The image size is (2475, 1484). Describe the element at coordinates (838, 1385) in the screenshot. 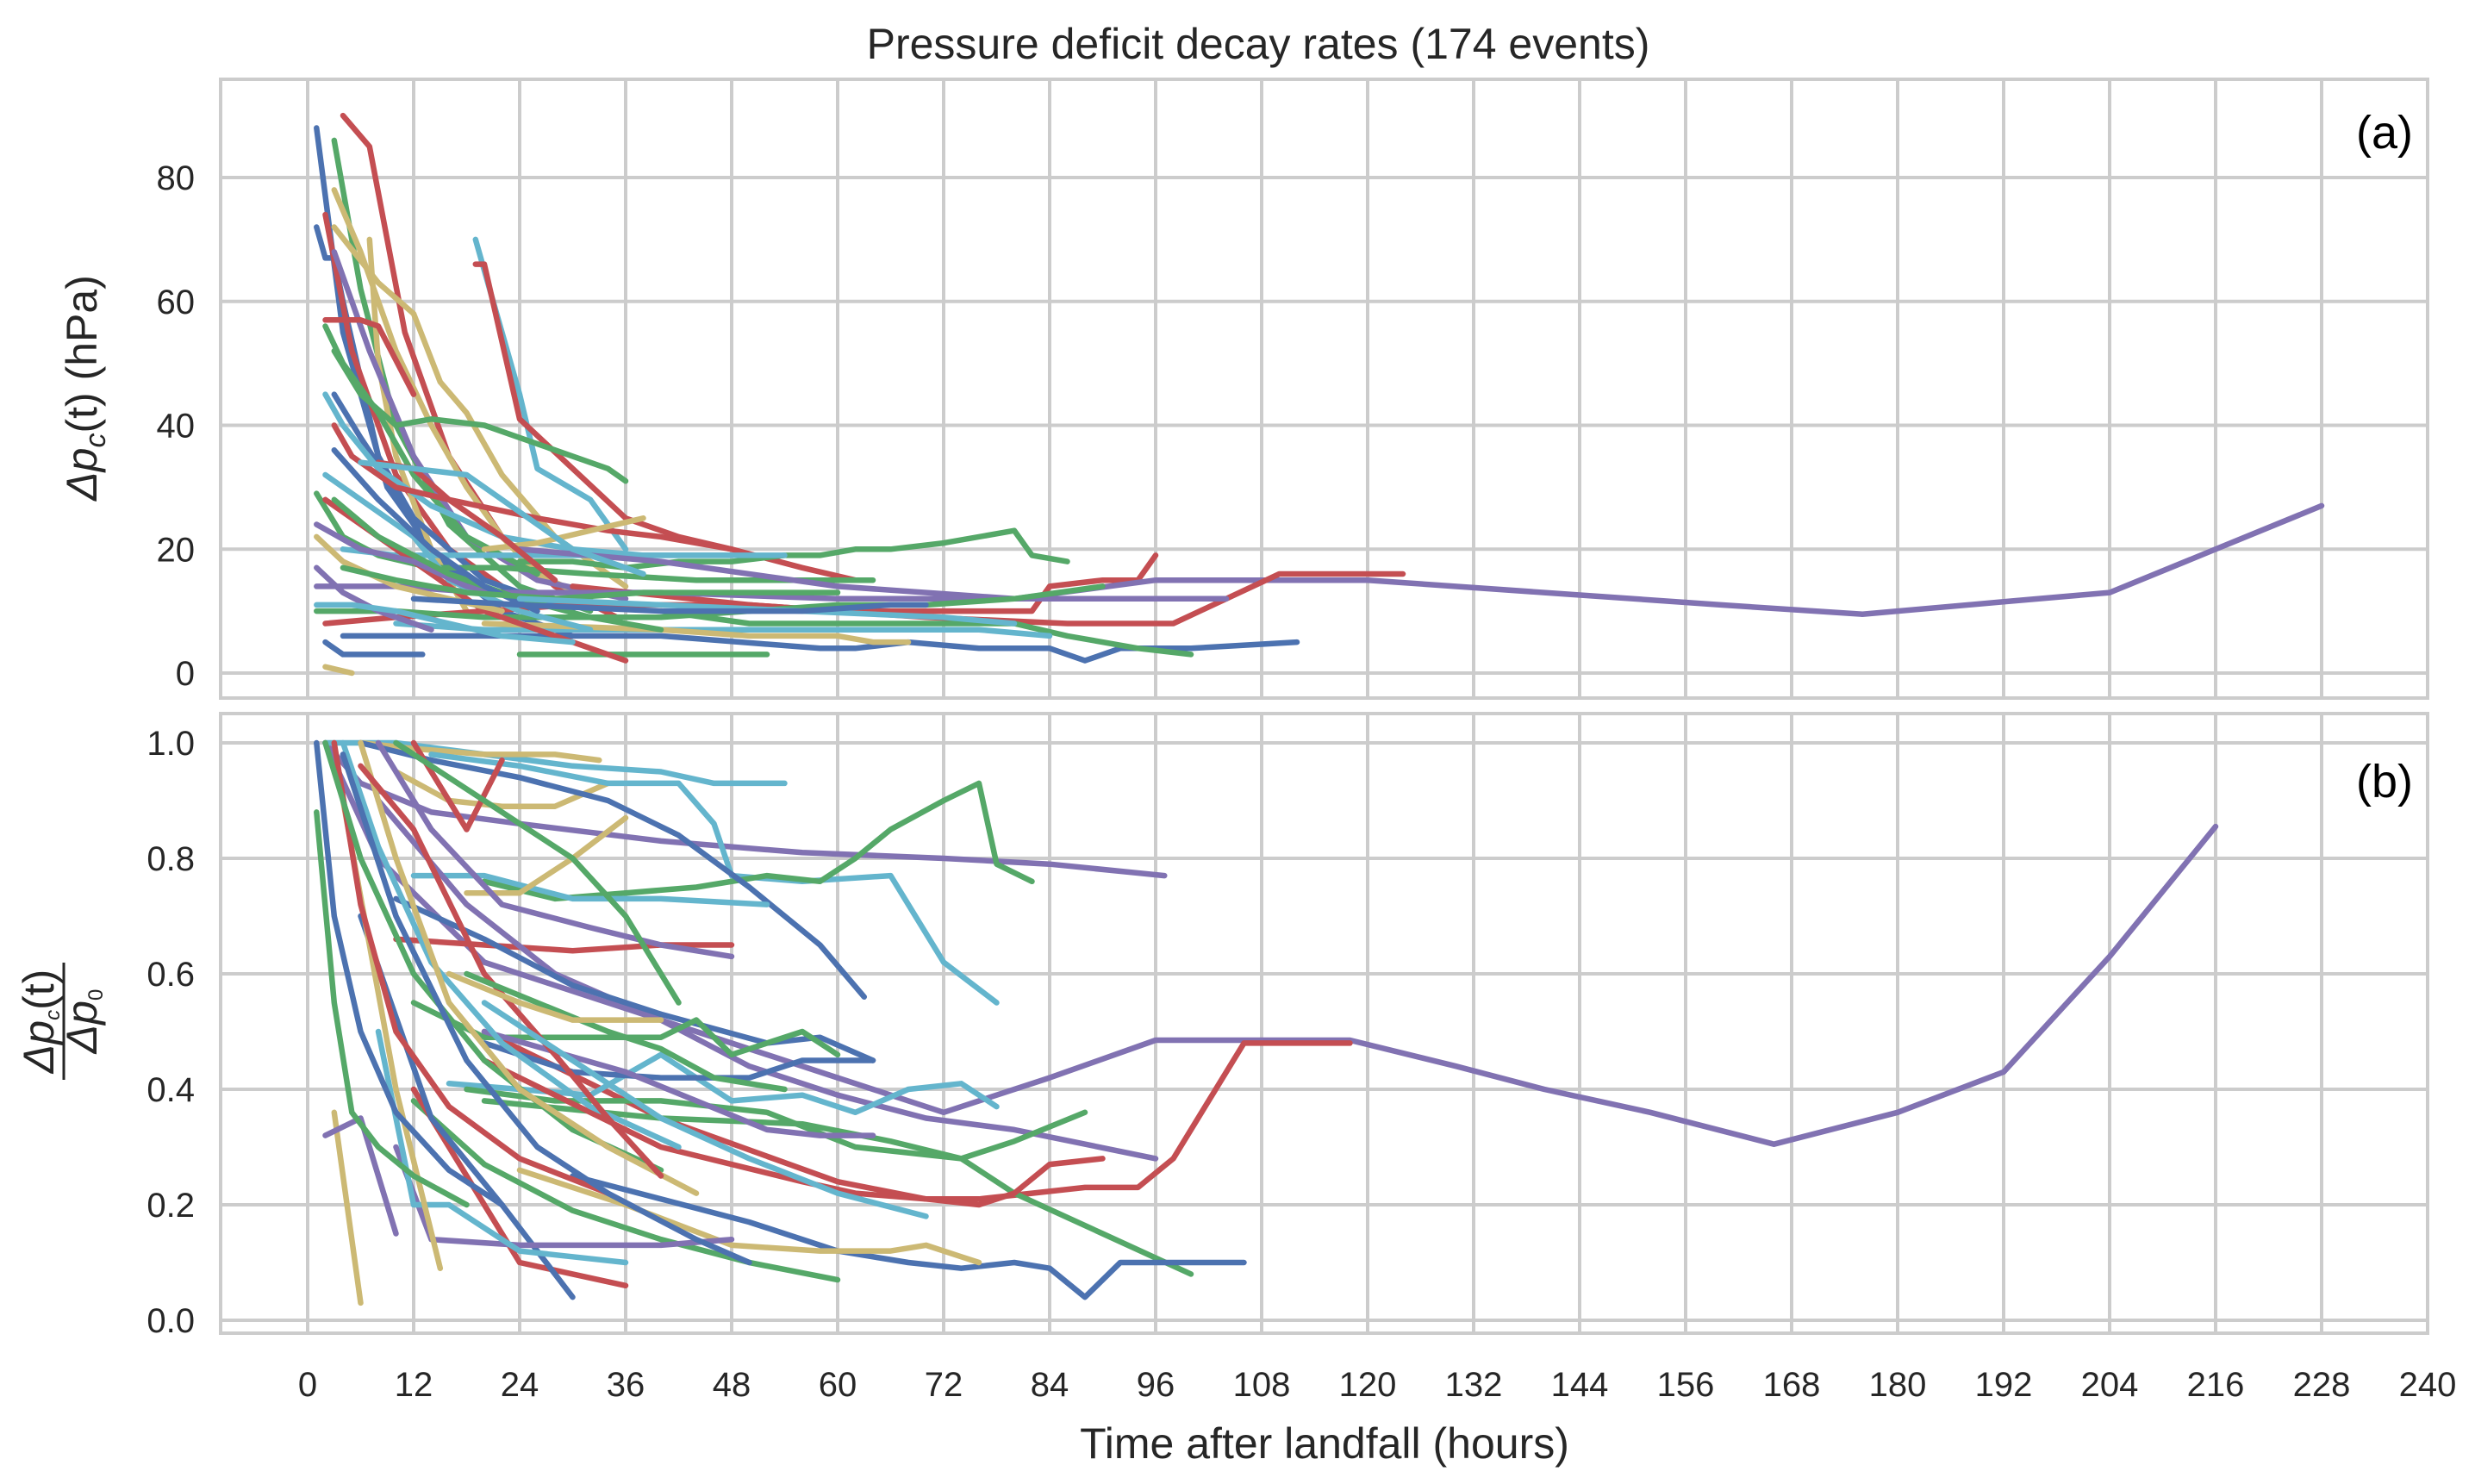

I see `x-tick-label: 60` at that location.